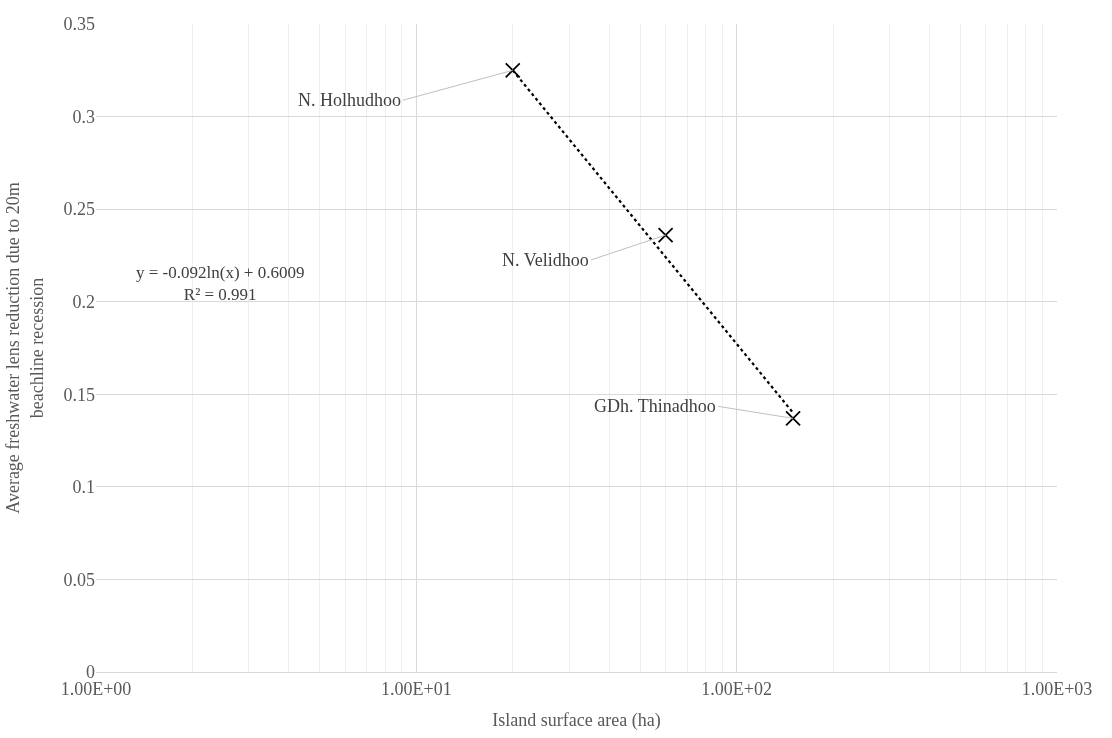  I want to click on y-tick-label: 0.05, so click(79, 579).